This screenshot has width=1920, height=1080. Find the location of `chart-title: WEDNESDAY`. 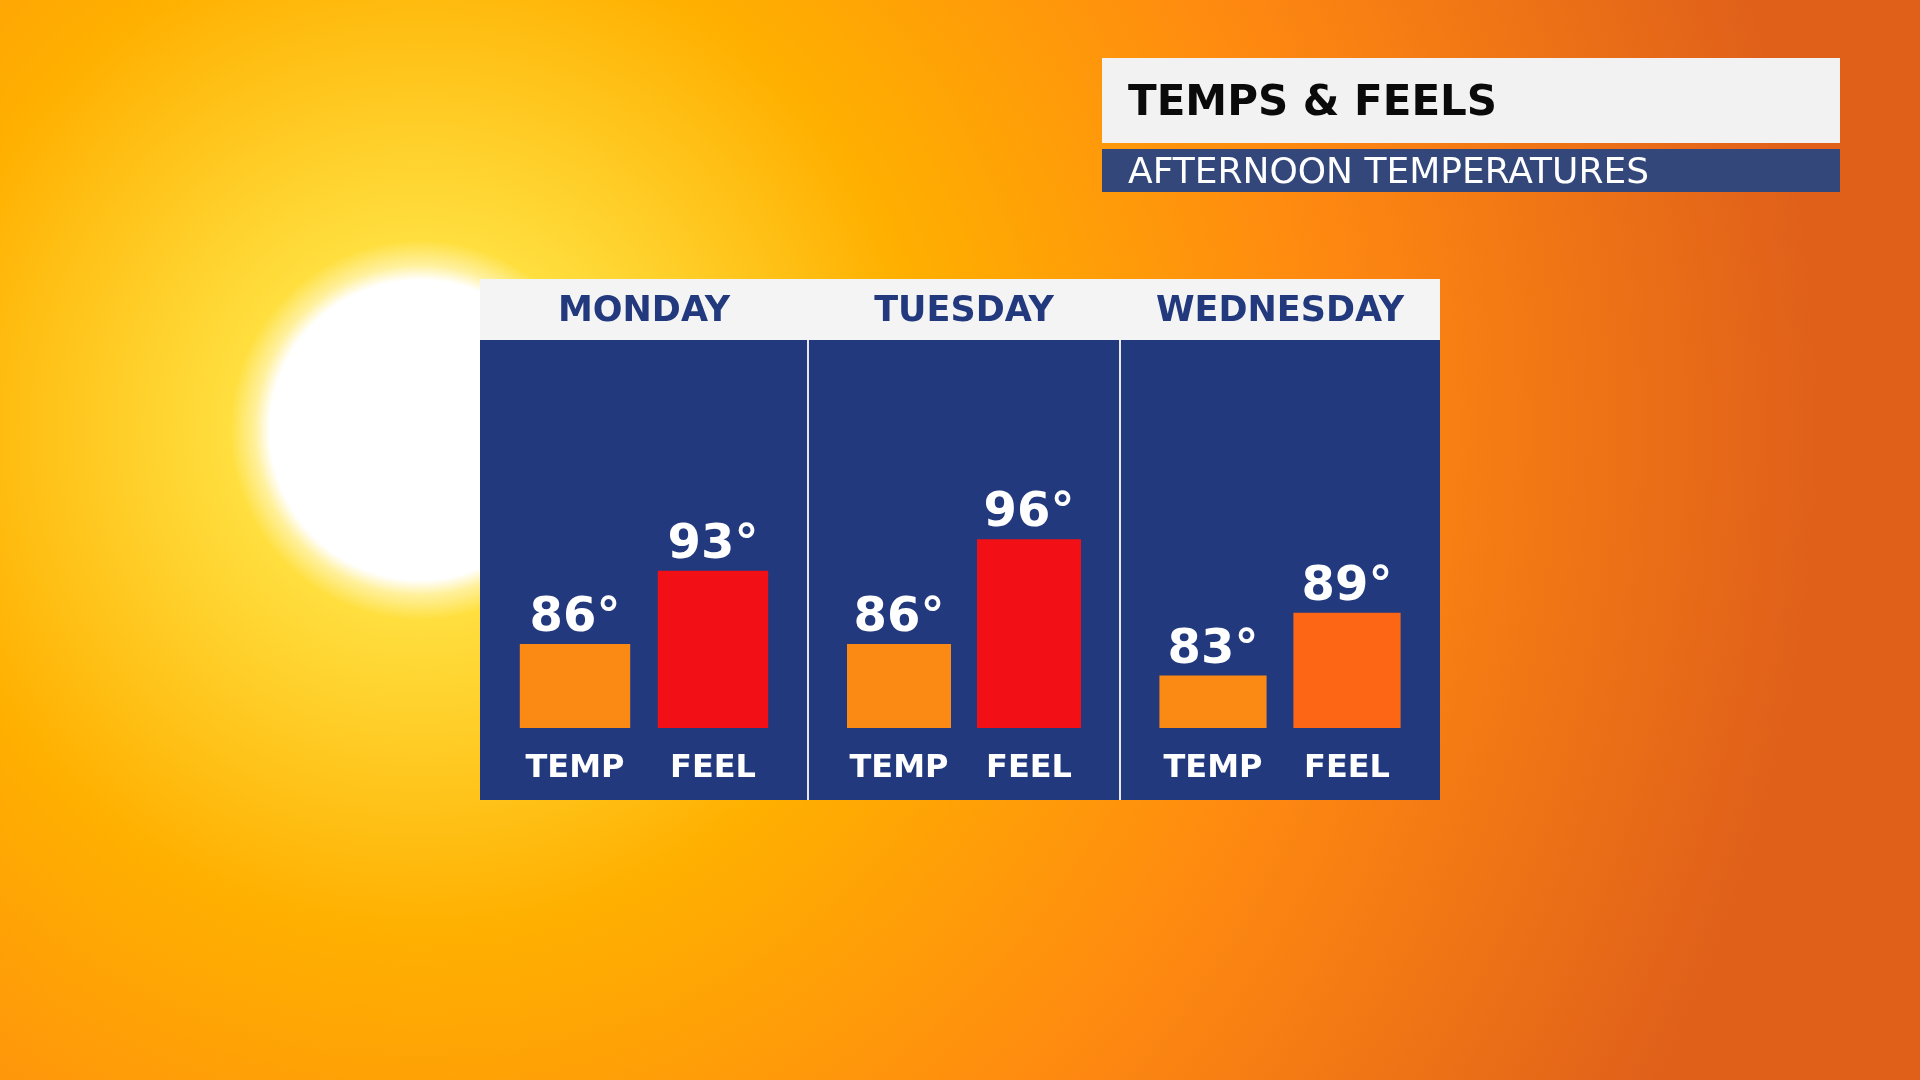

chart-title: WEDNESDAY is located at coordinates (1280, 309).